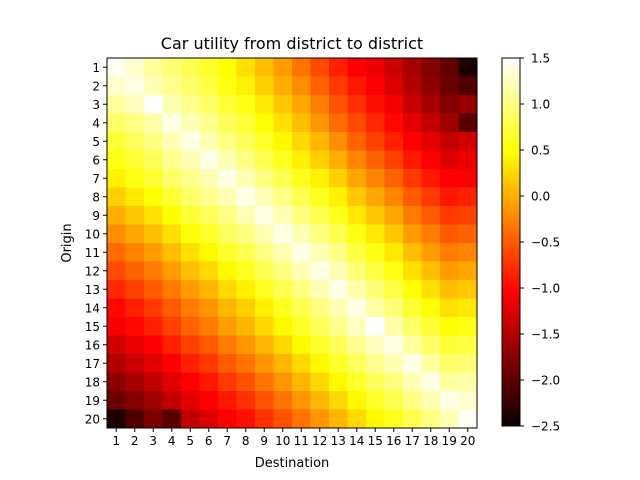  Describe the element at coordinates (545, 289) in the screenshot. I see `colorbar-tick-label: −1.0` at that location.